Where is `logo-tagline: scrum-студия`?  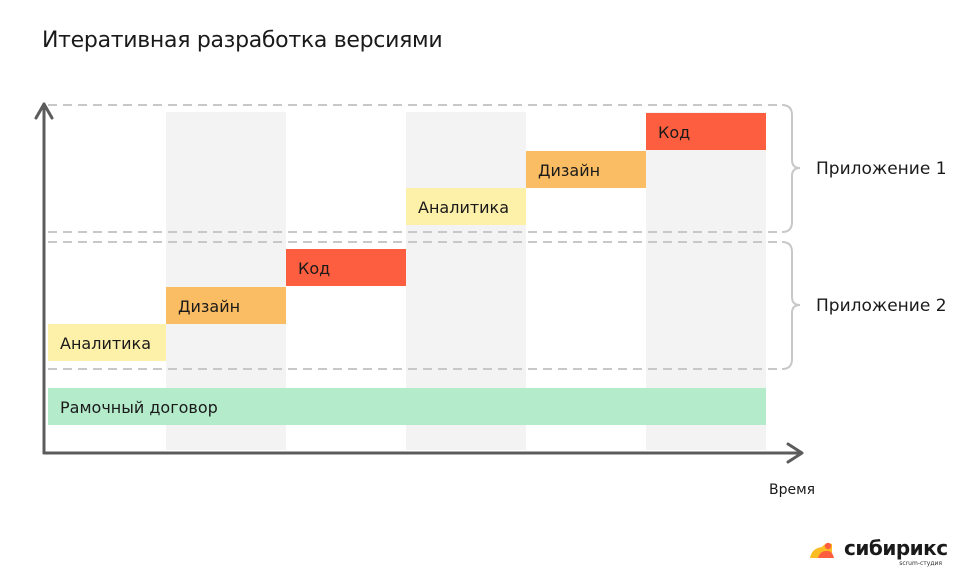 logo-tagline: scrum-студия is located at coordinates (920, 563).